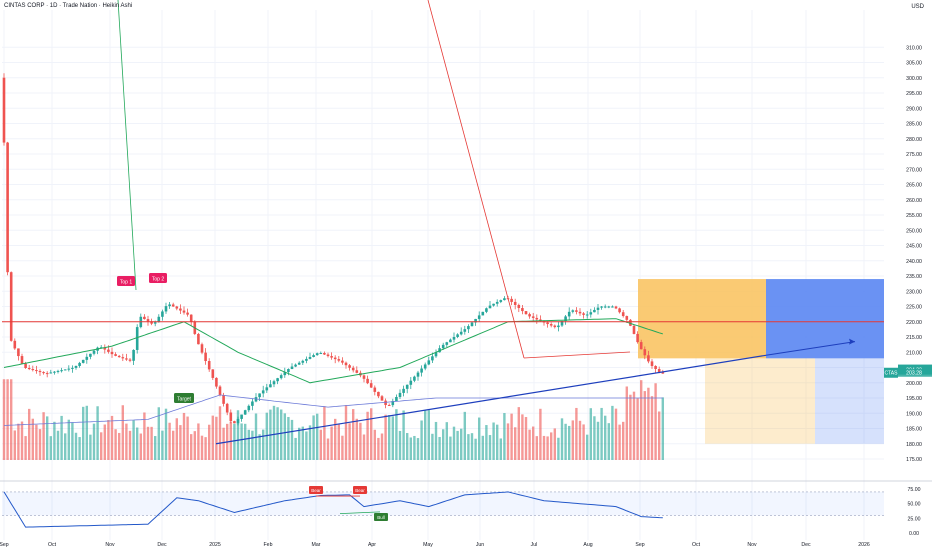 The height and width of the screenshot is (555, 932). What do you see at coordinates (696, 545) in the screenshot?
I see `time-tick-label: Oct` at bounding box center [696, 545].